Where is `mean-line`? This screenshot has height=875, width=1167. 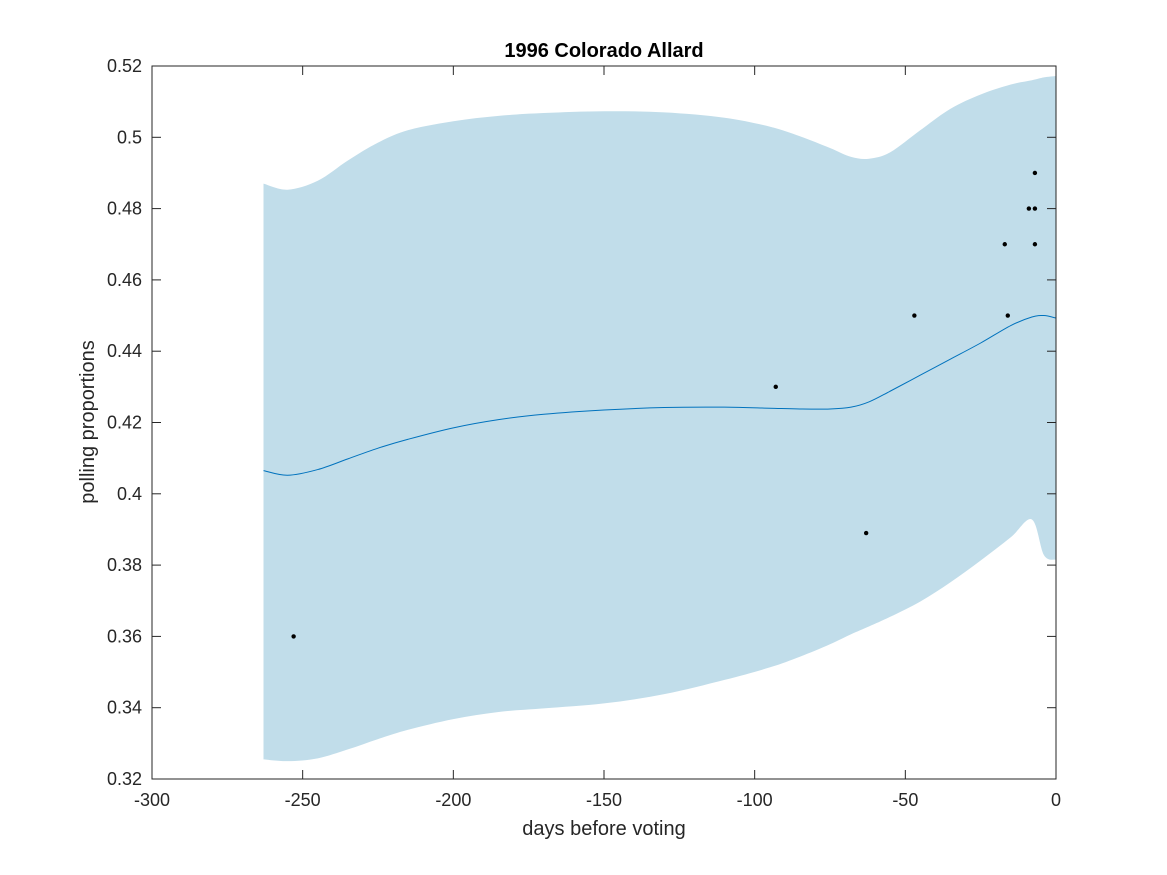
mean-line is located at coordinates (660, 395).